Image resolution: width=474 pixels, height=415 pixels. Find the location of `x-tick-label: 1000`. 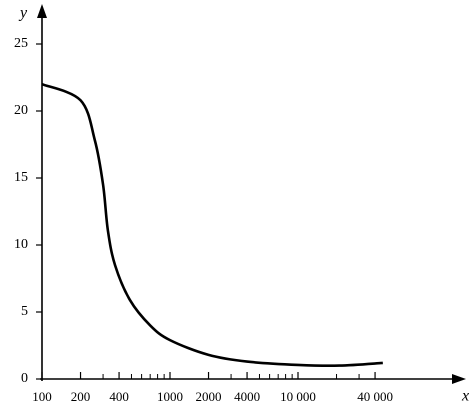

x-tick-label: 1000 is located at coordinates (170, 396).